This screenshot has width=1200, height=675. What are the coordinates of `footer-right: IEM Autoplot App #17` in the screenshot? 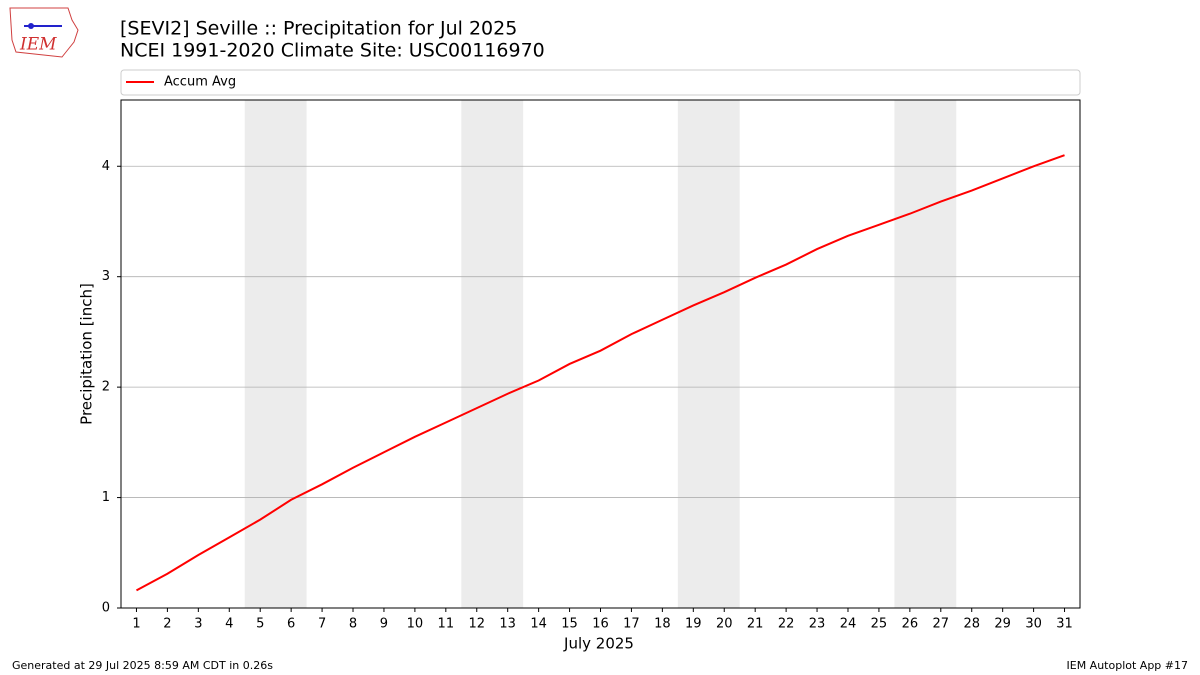 It's located at (1128, 665).